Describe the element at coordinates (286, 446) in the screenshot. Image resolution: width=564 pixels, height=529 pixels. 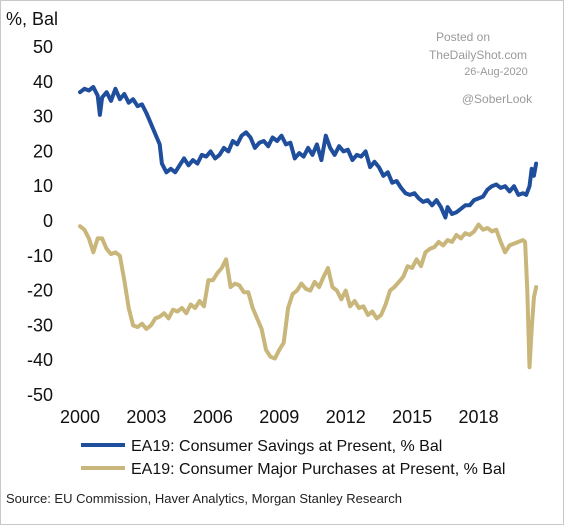
I see `legend-label-savings: EA19: Consumer Savings at Present, % Bal` at that location.